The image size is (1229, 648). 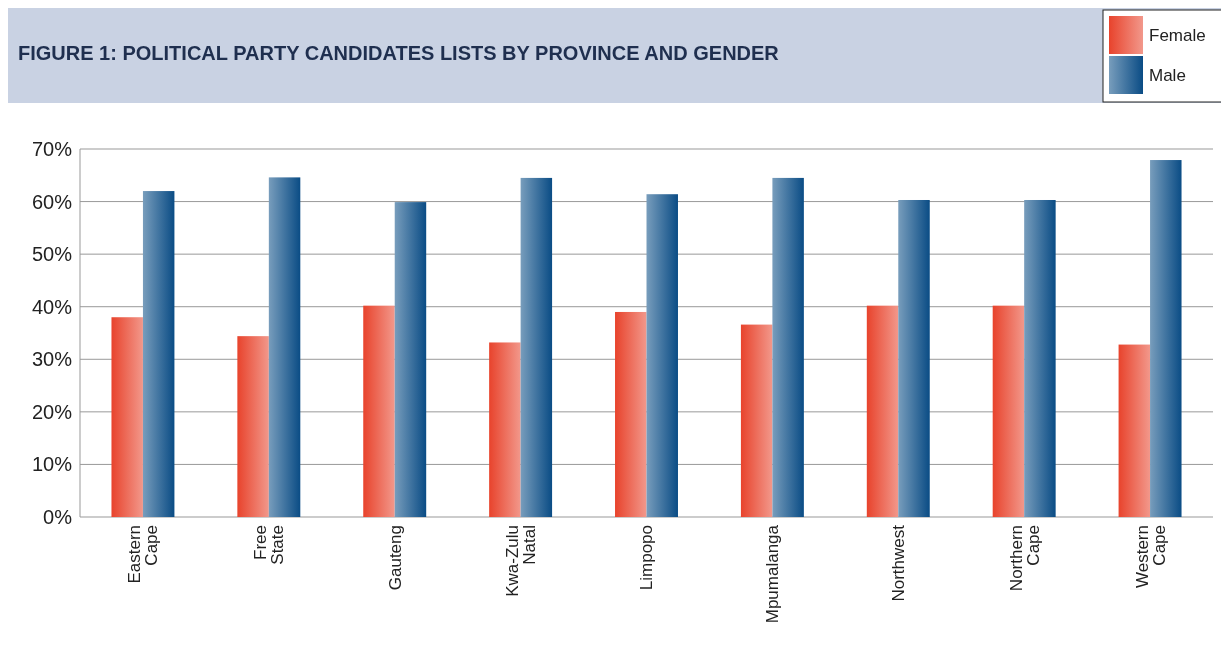 I want to click on x-tick-label: Gauteng, so click(x=395, y=558).